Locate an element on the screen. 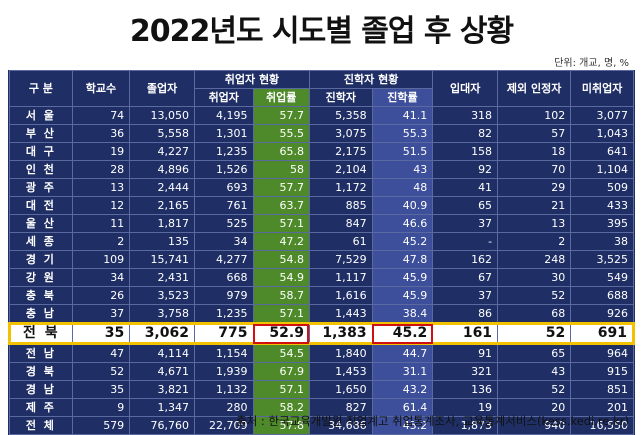 Image resolution: width=643 pixels, height=435 pixels. value-cell: 1,383 is located at coordinates (340, 333).